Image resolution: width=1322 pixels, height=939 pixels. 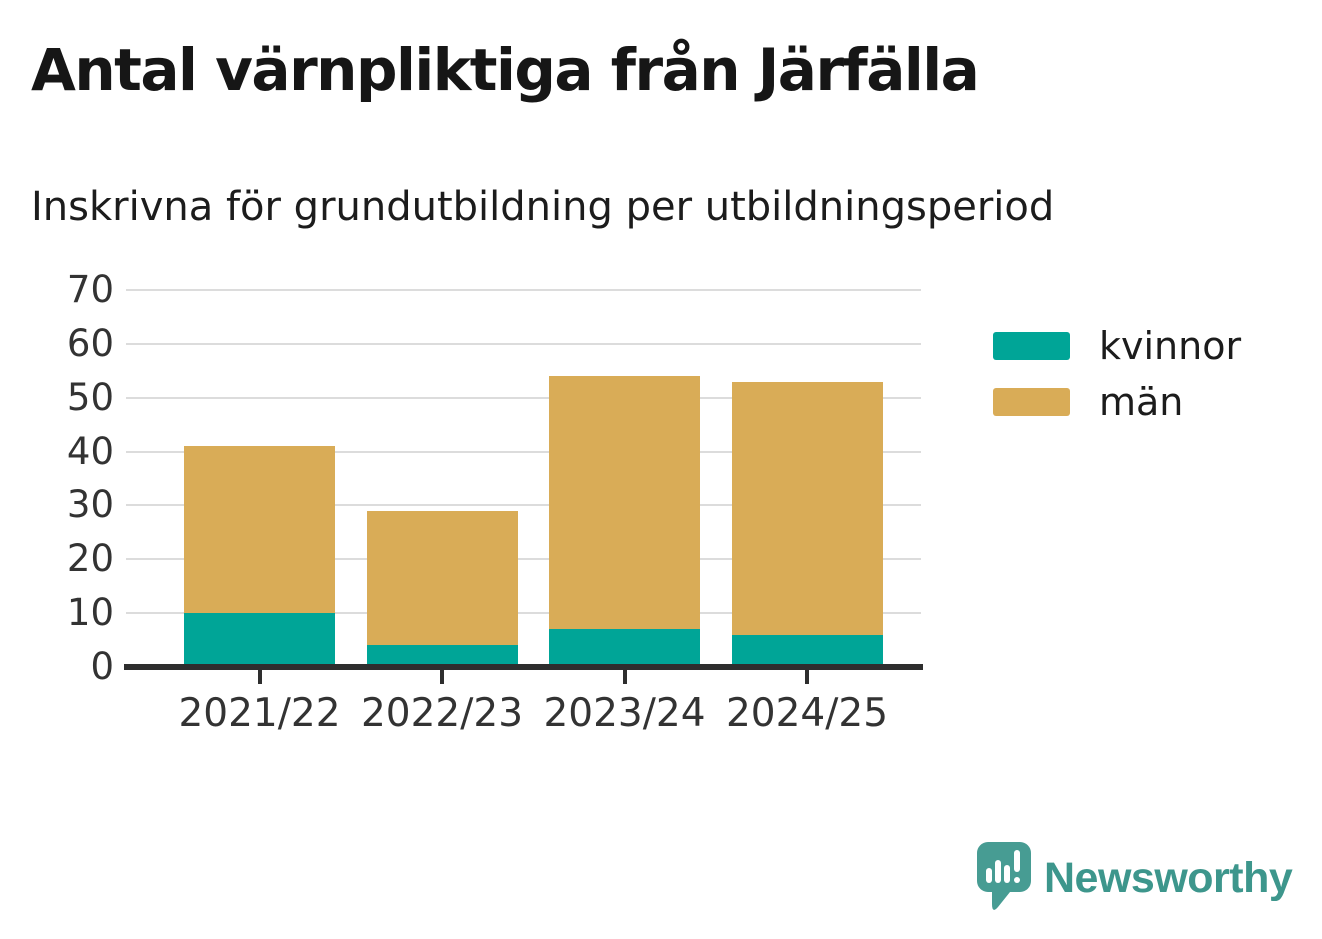 I want to click on y-tick-label-60: 60, so click(x=90, y=343).